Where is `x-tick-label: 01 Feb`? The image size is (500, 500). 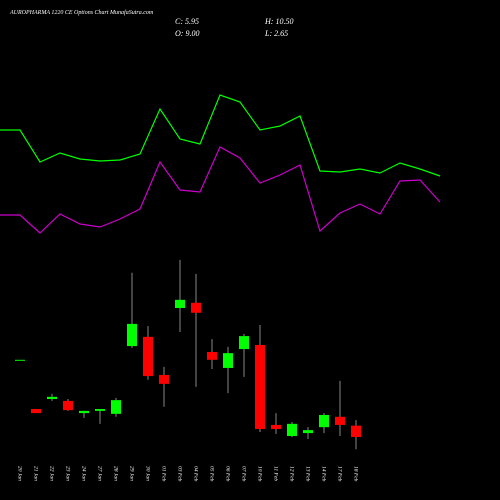 x-tick-label: 01 Feb is located at coordinates (164, 474).